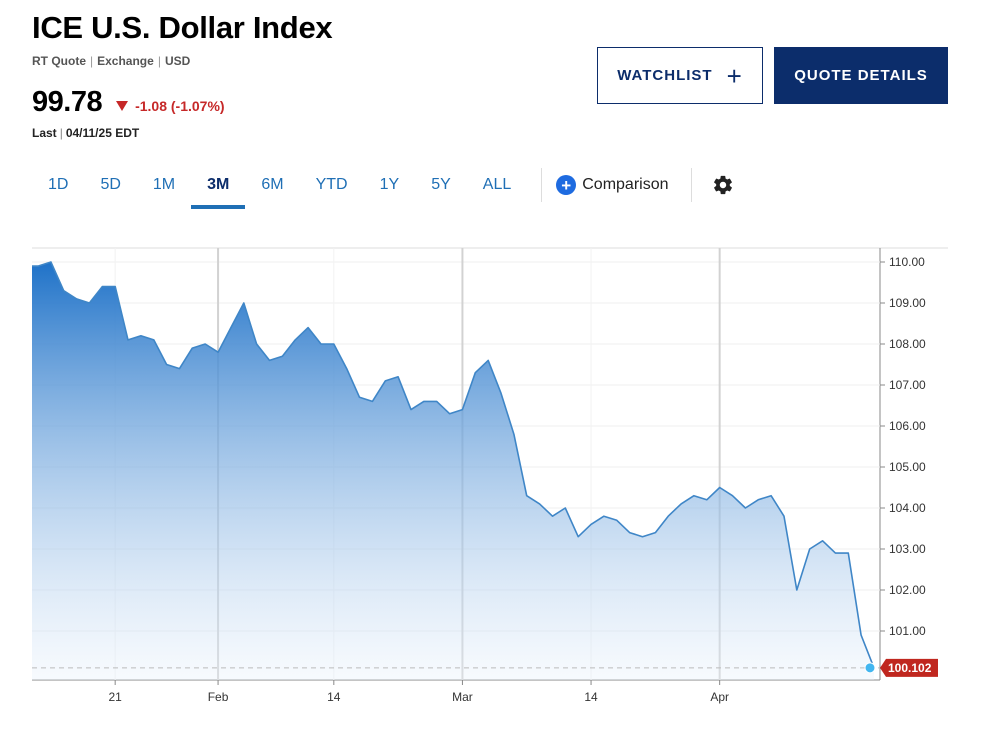  Describe the element at coordinates (485, 667) in the screenshot. I see `last-value-layer: 100.102` at that location.